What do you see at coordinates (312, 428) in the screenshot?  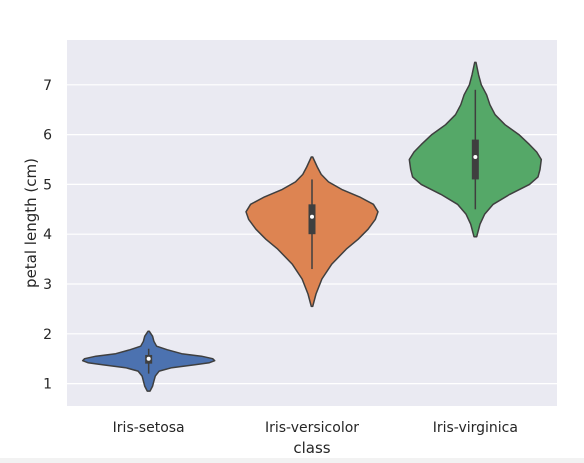 I see `x-tick-label: Iris-versicolor` at bounding box center [312, 428].